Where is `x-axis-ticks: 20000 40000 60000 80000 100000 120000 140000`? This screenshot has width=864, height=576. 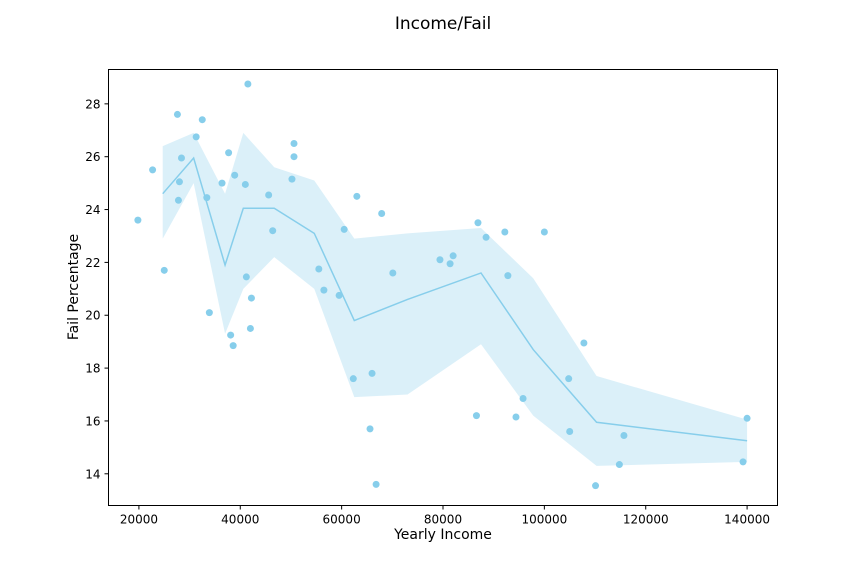 x-axis-ticks: 20000 40000 60000 80000 100000 120000 140000 is located at coordinates (445, 516).